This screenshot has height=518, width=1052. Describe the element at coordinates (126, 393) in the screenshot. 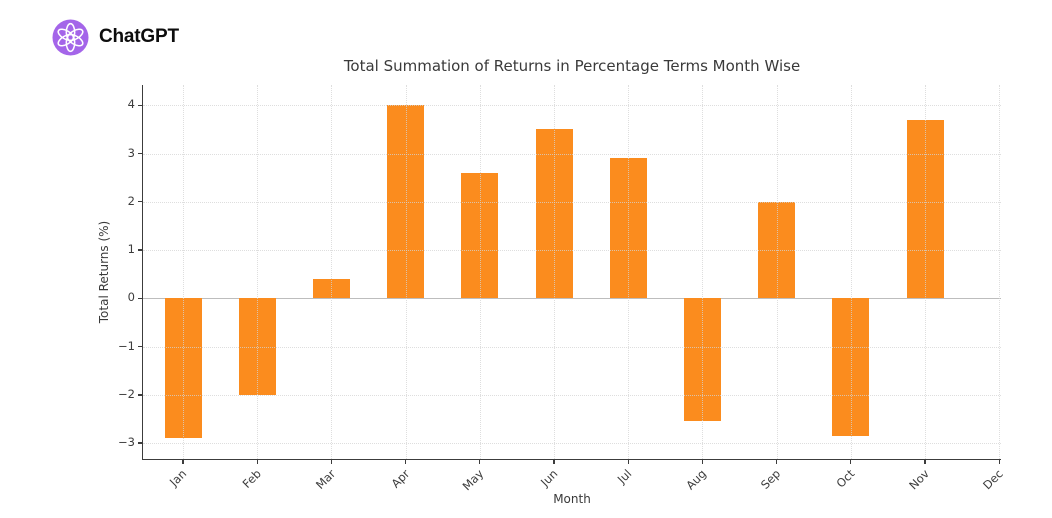

I see `y-tick-label--2: −2` at that location.